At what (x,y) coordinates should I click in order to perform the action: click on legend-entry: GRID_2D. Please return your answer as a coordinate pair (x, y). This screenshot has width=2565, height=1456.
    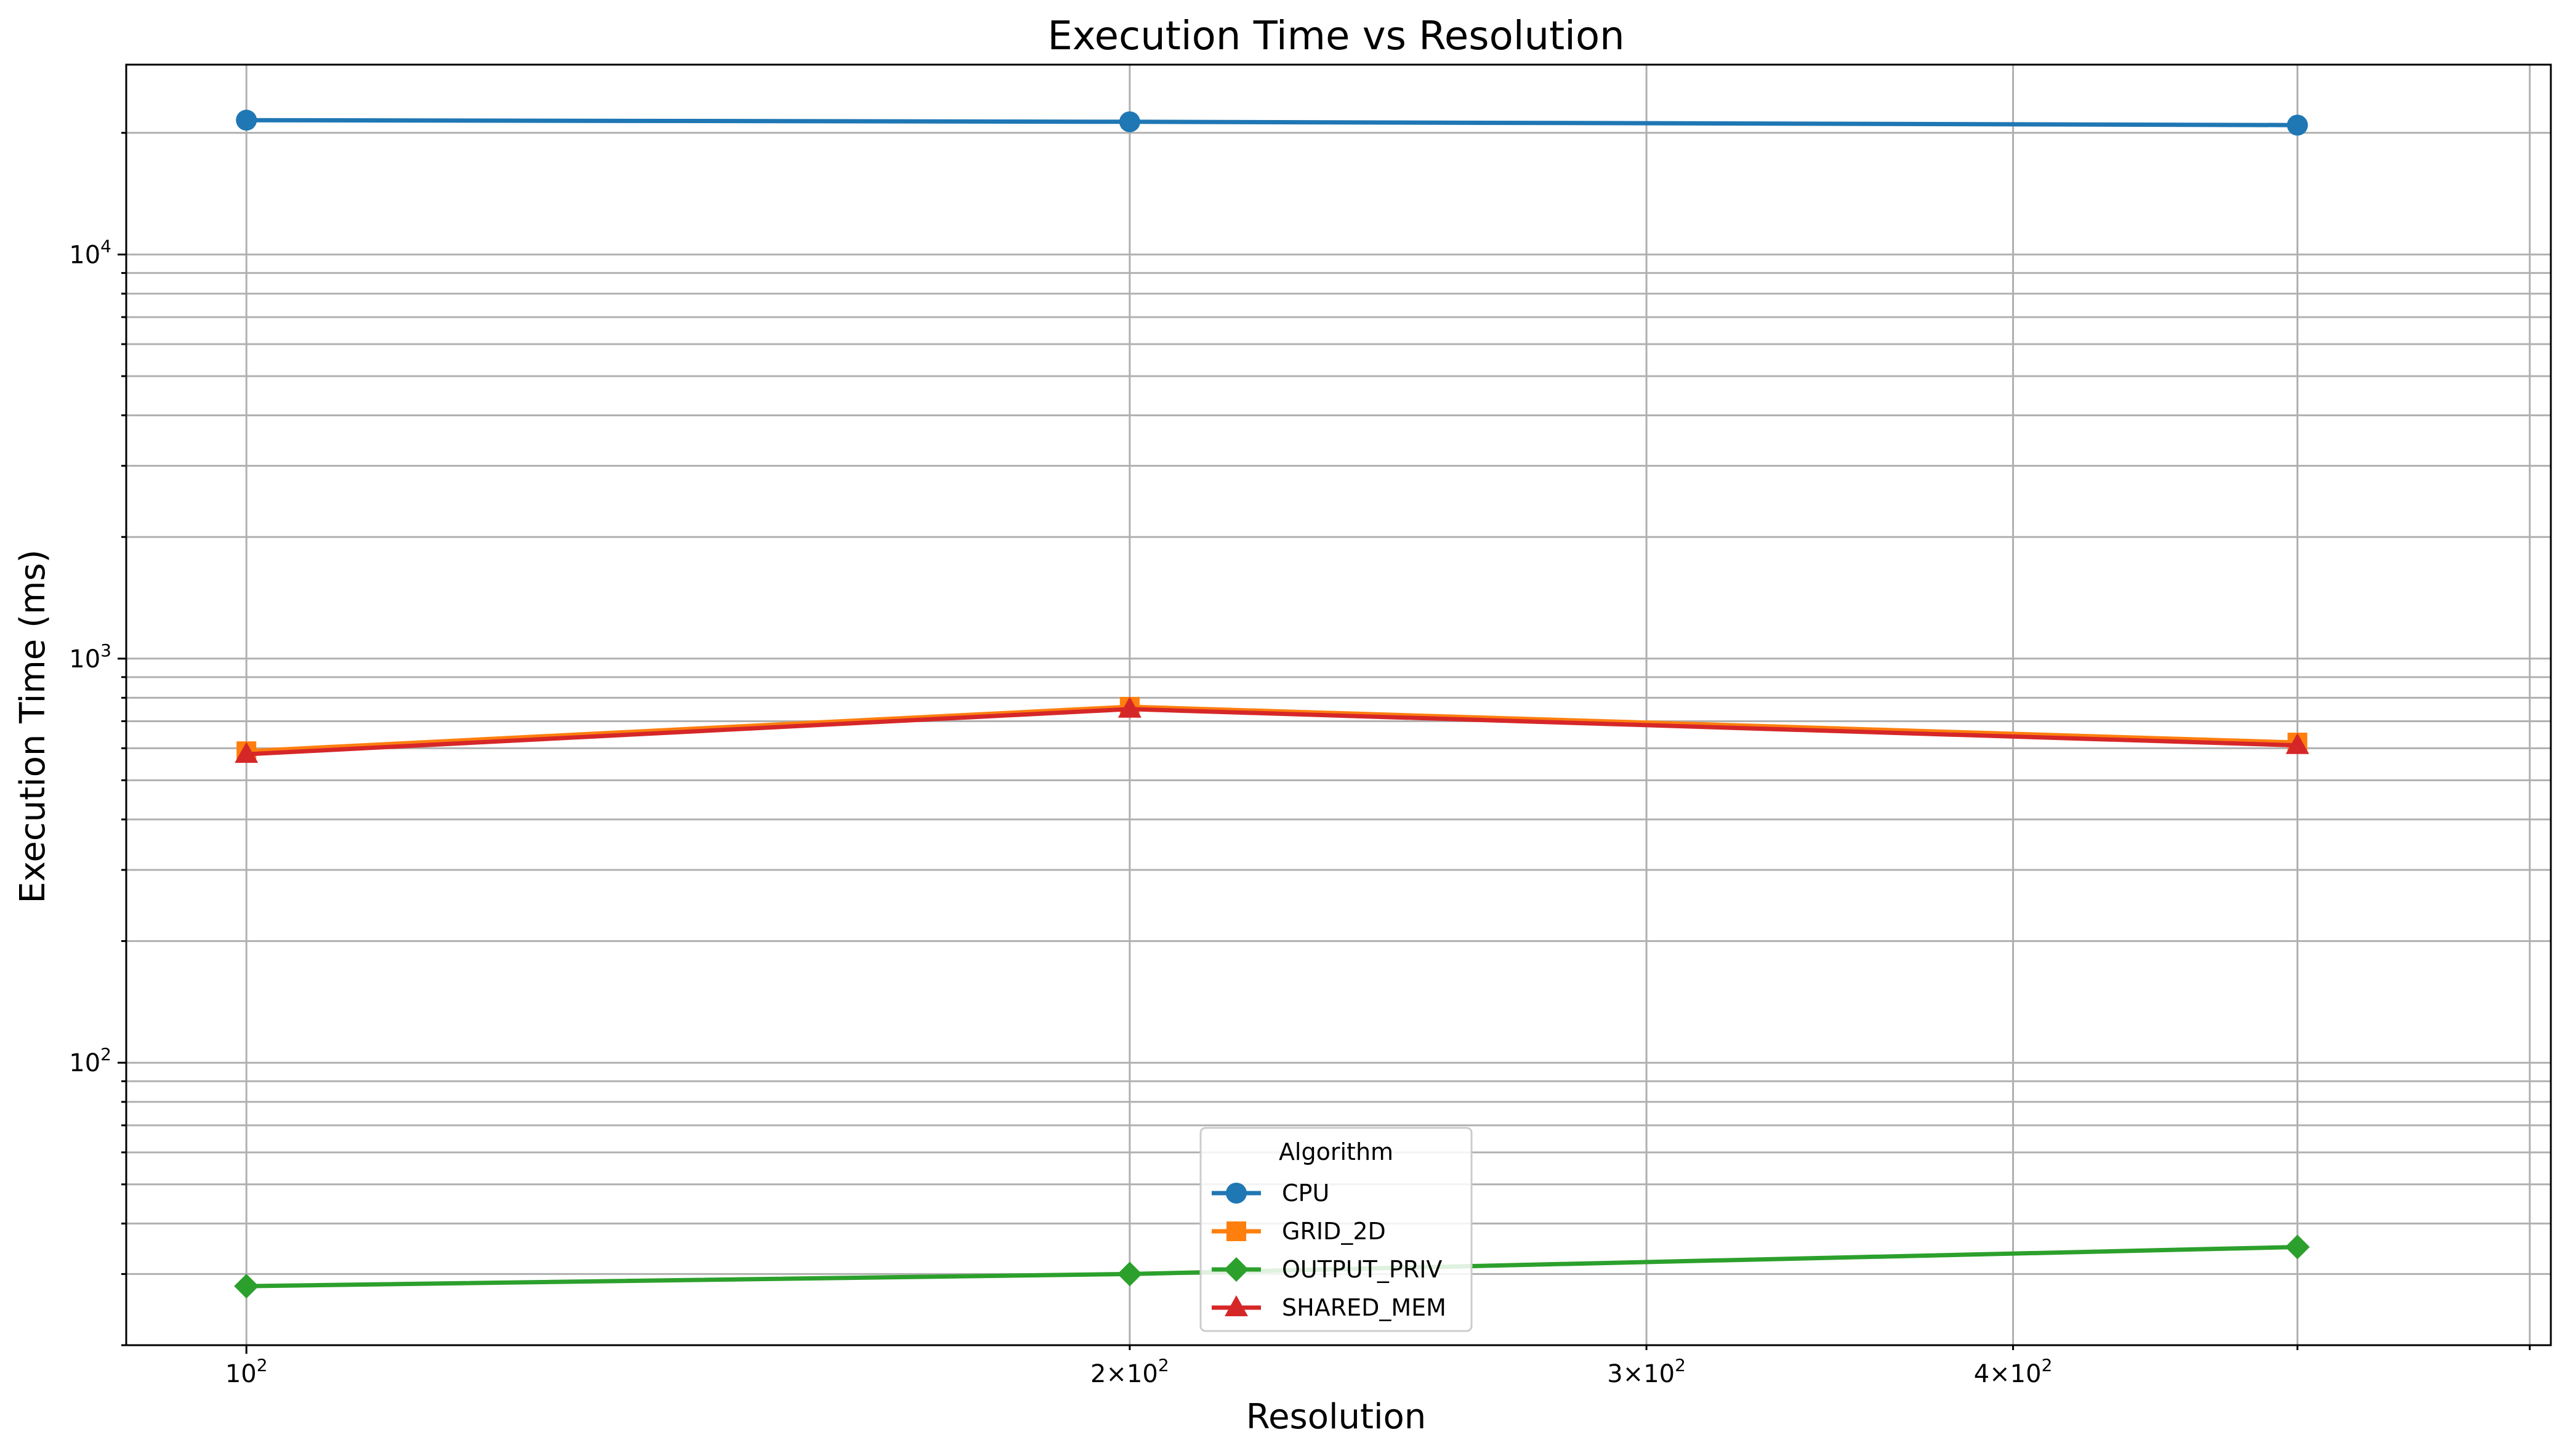
    Looking at the image, I should click on (1299, 1231).